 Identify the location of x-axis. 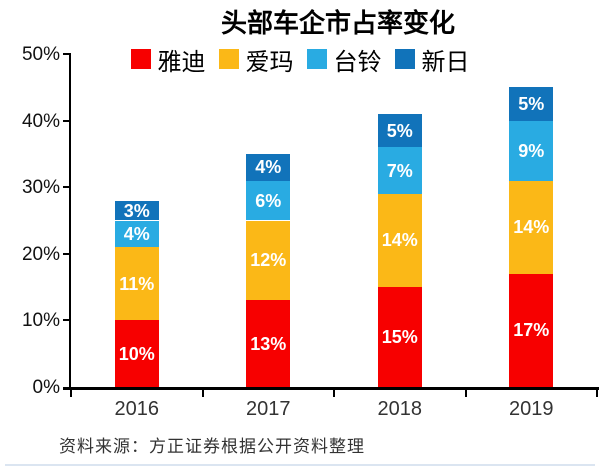
(331, 388).